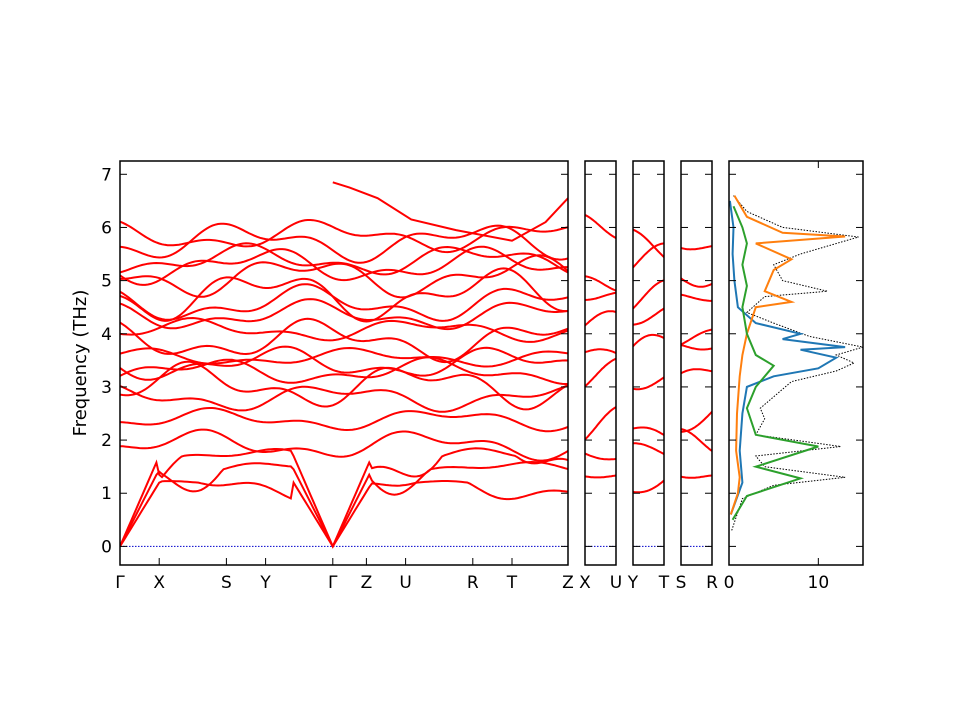 The height and width of the screenshot is (720, 960). I want to click on dos-total-line, so click(797, 363).